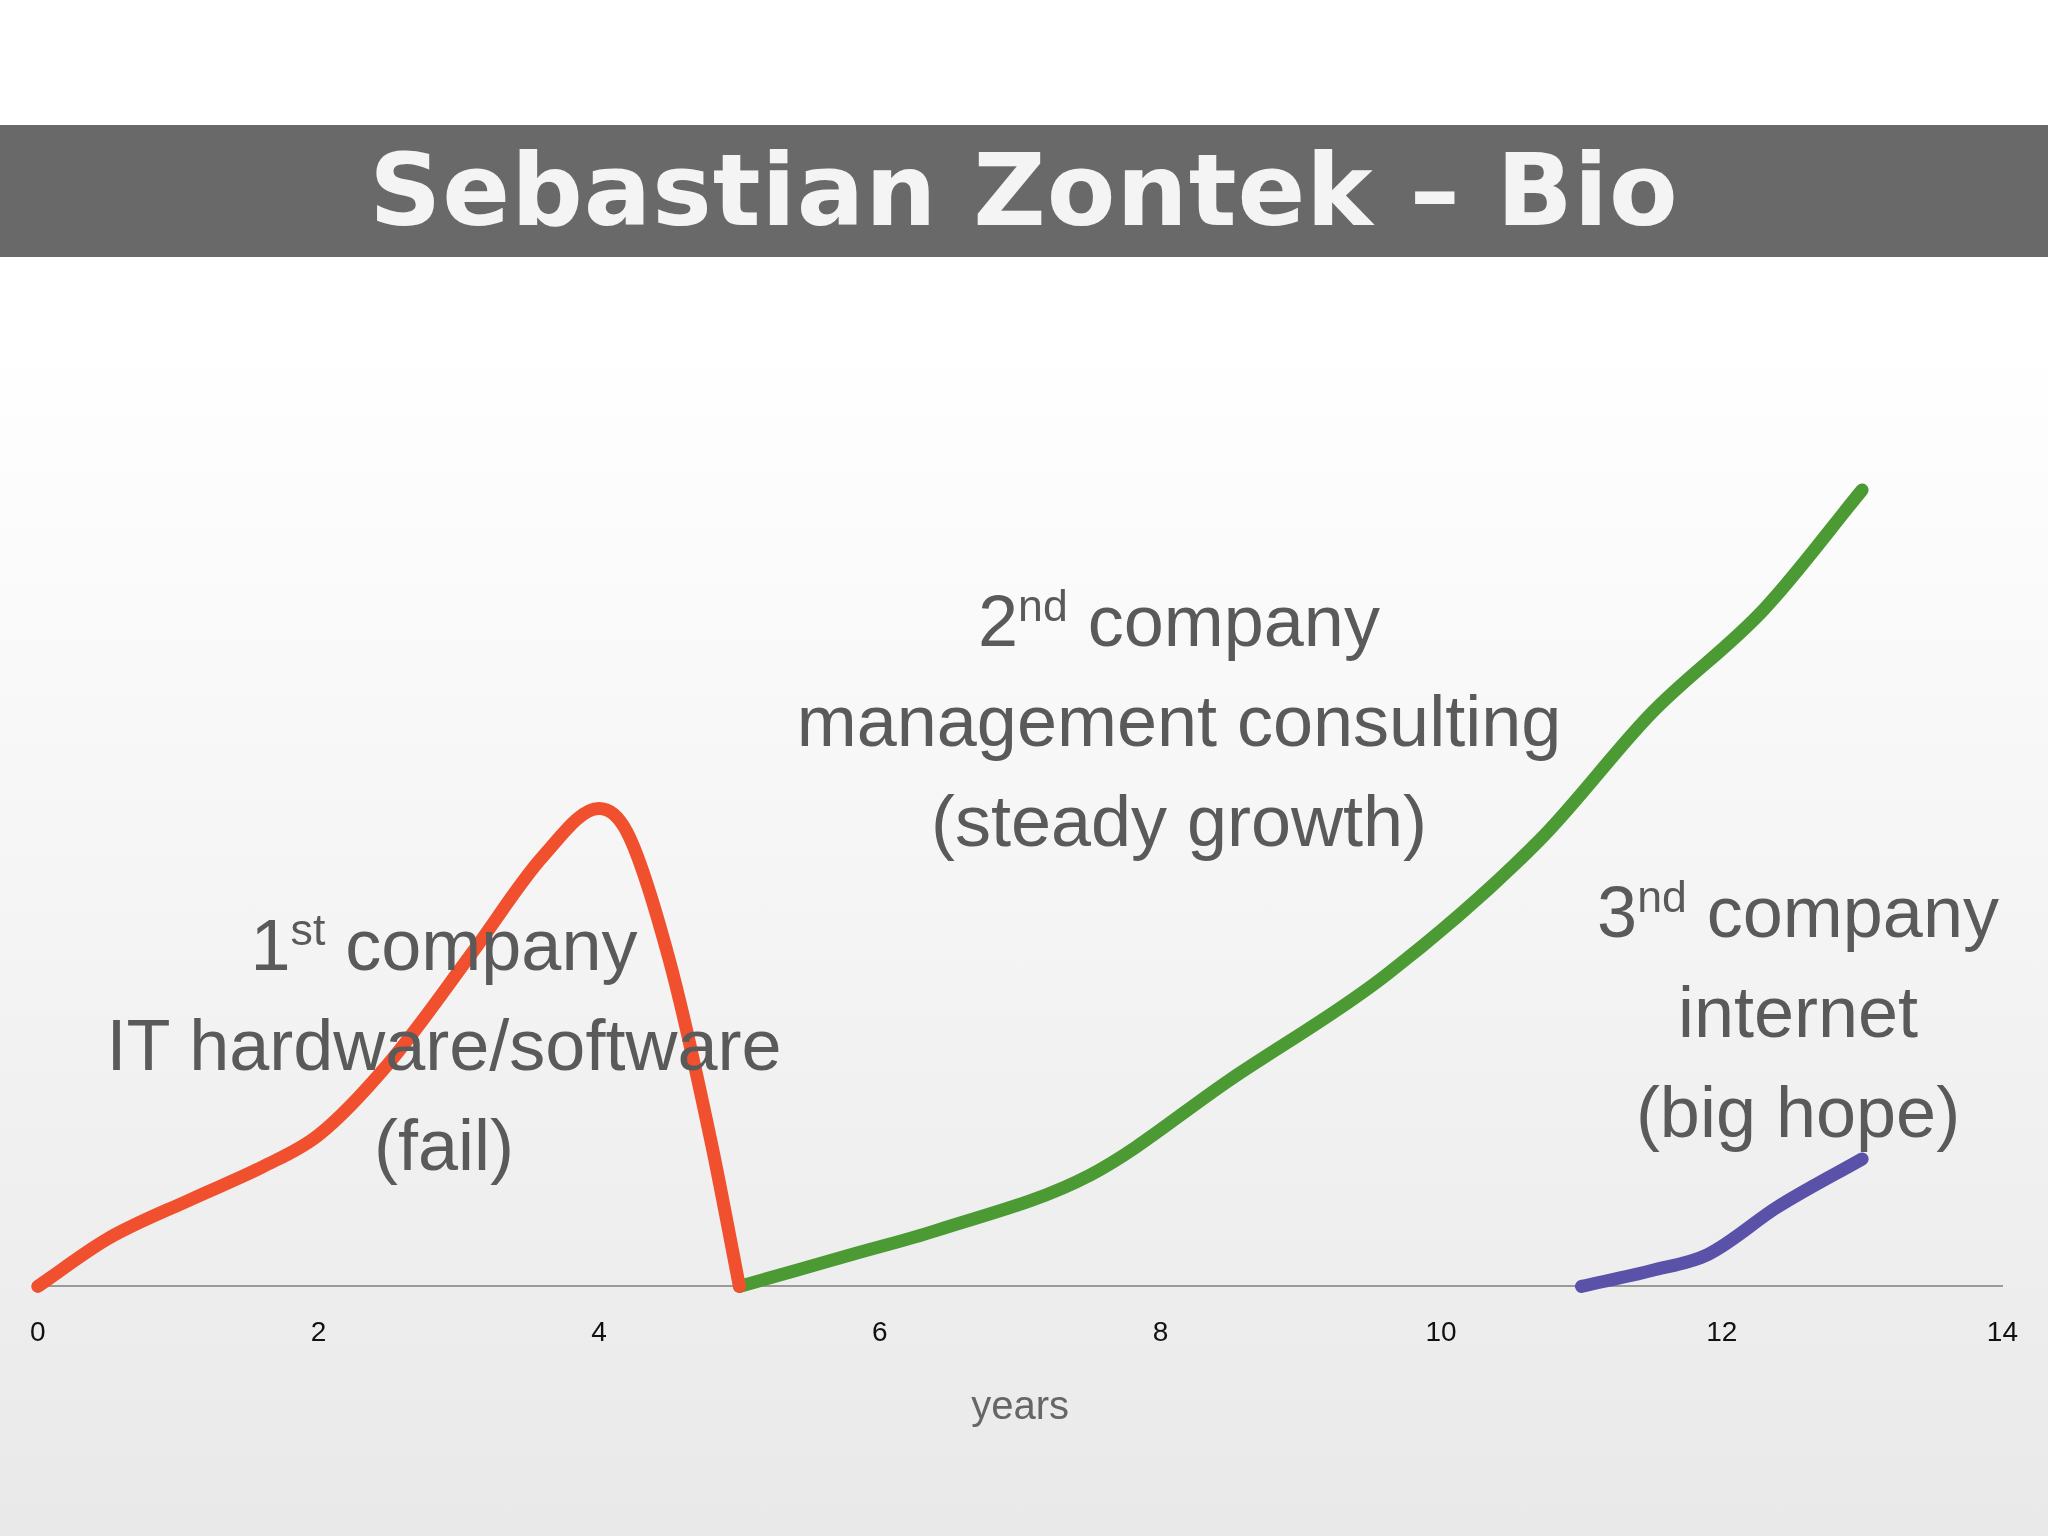 The width and height of the screenshot is (2048, 1536). Describe the element at coordinates (1441, 1331) in the screenshot. I see `x-tick-label: 10` at that location.